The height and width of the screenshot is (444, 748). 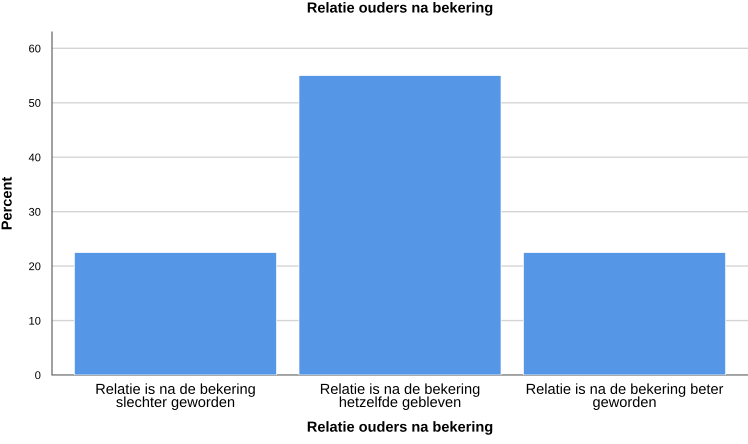 What do you see at coordinates (400, 428) in the screenshot?
I see `x-axis-title: Relatie ouders na bekering` at bounding box center [400, 428].